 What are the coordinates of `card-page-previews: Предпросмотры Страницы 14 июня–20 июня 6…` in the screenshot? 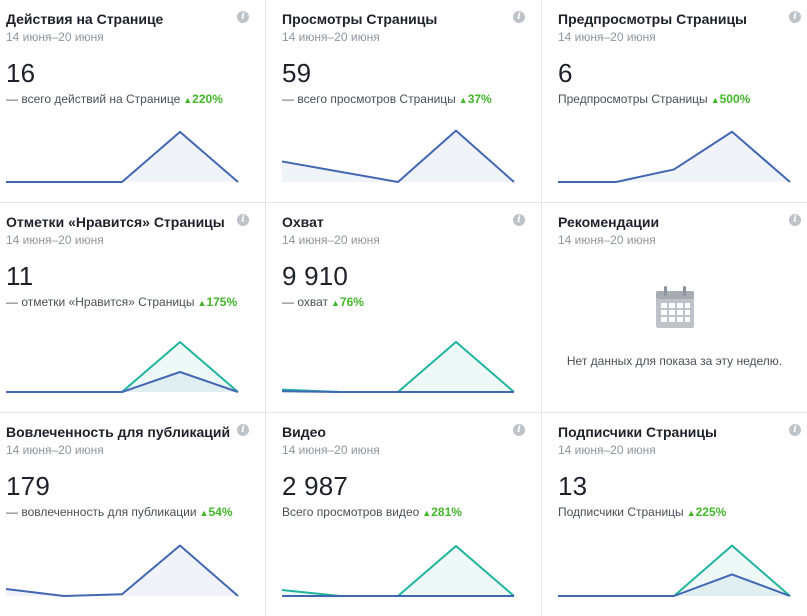 It's located at (674, 101).